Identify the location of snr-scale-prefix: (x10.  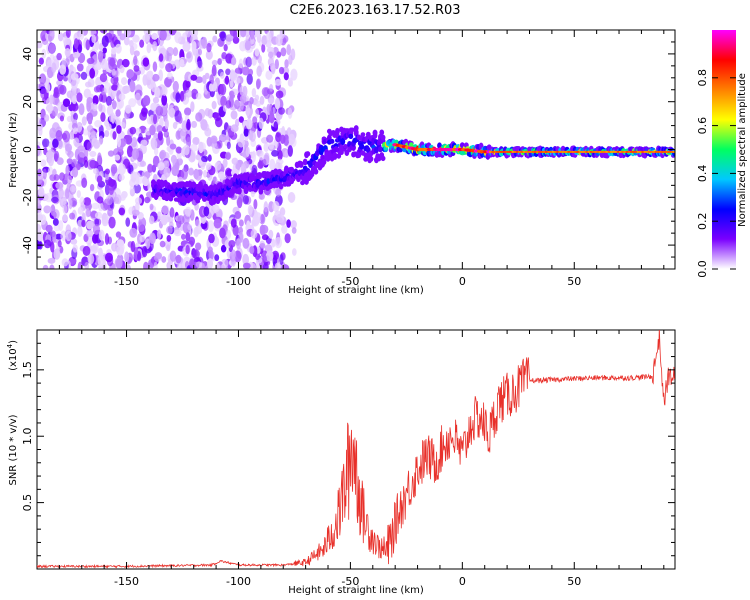
(13, 359).